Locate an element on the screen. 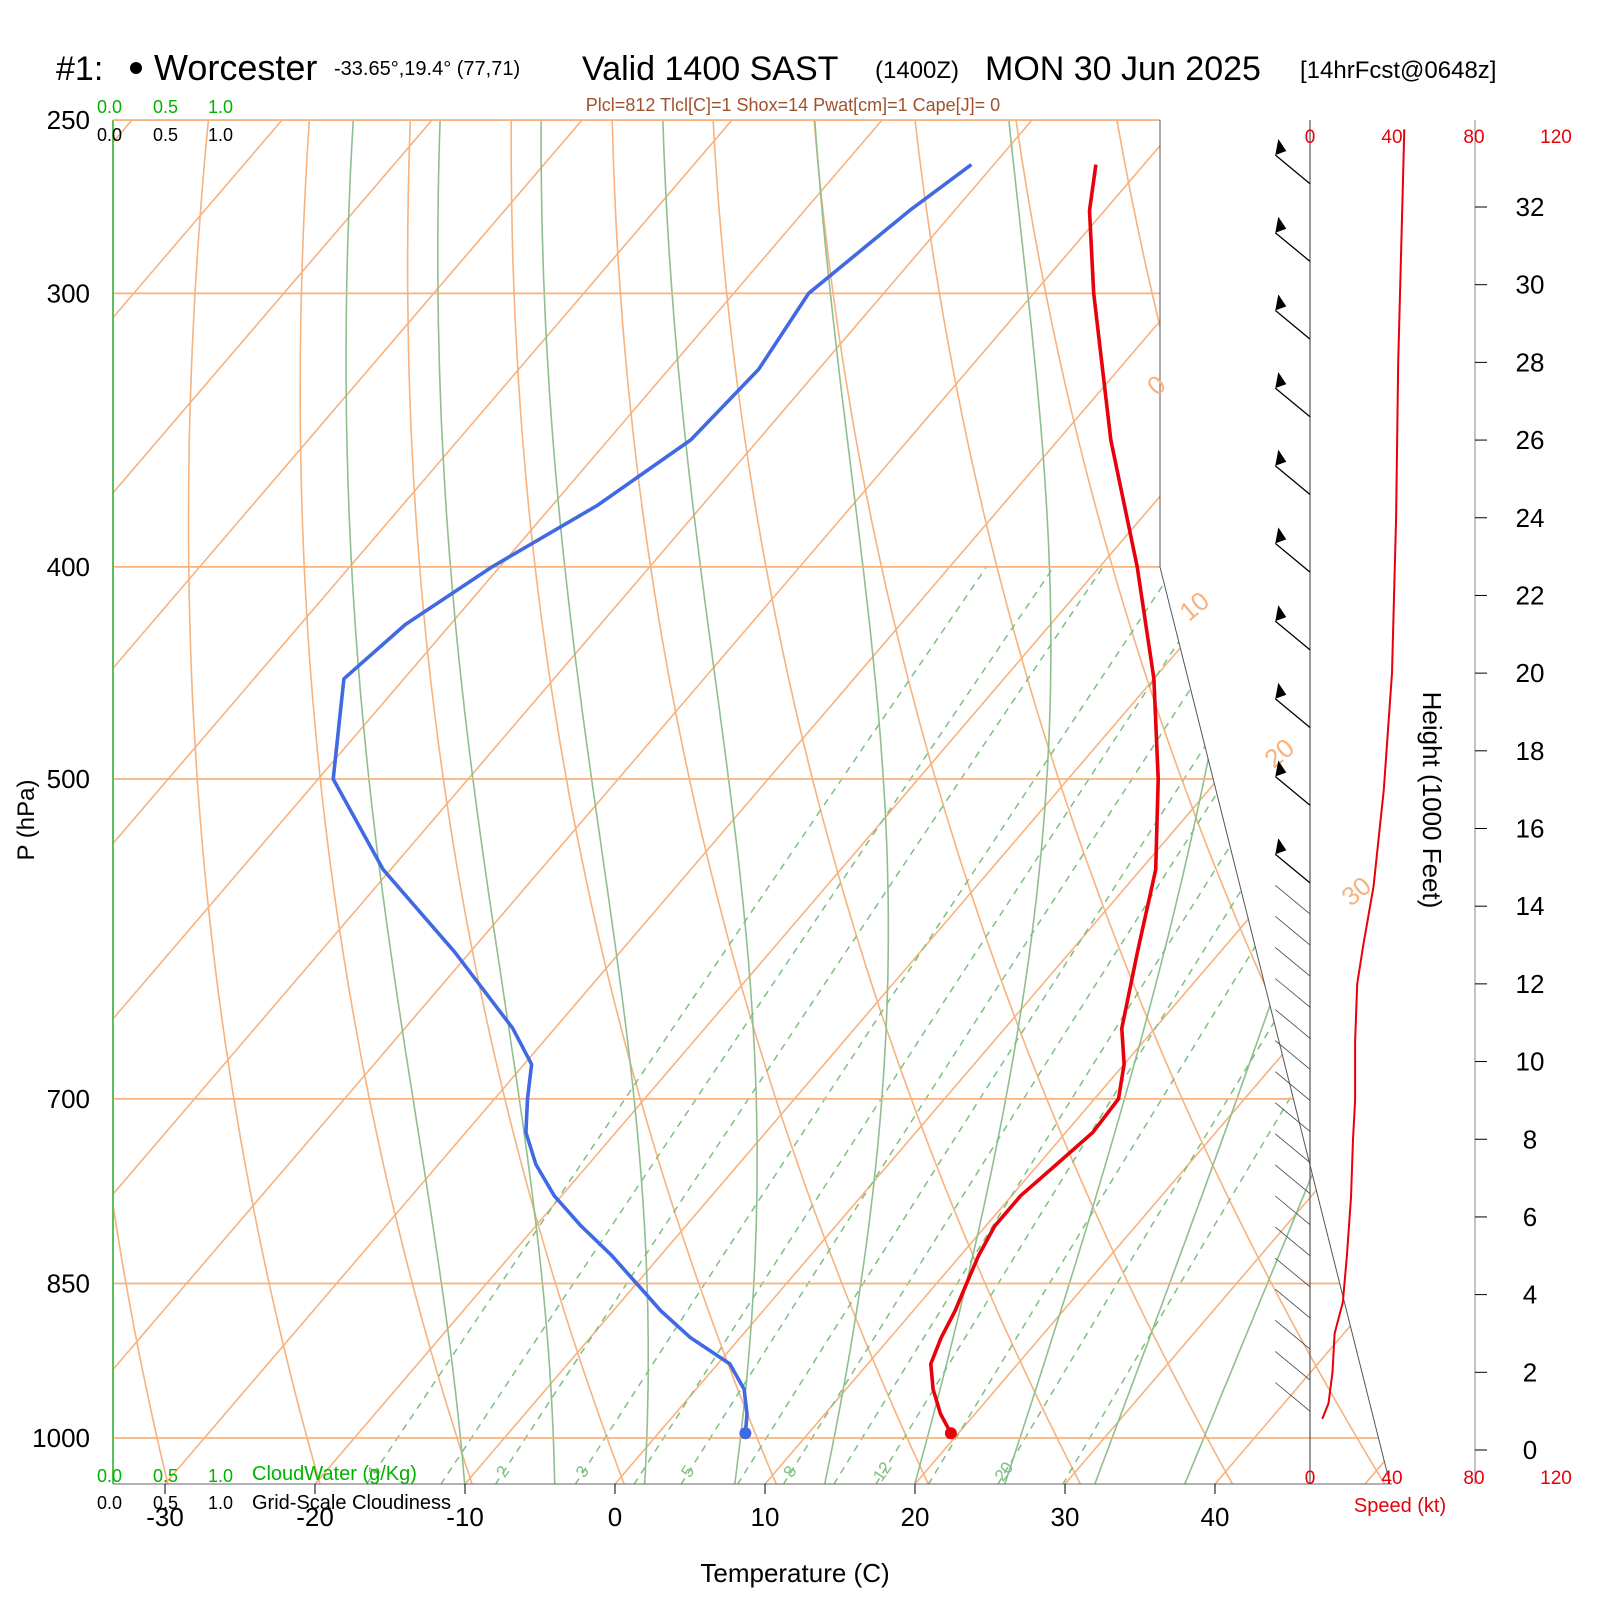 The image size is (1600, 1600). station-marker is located at coordinates (136, 68).